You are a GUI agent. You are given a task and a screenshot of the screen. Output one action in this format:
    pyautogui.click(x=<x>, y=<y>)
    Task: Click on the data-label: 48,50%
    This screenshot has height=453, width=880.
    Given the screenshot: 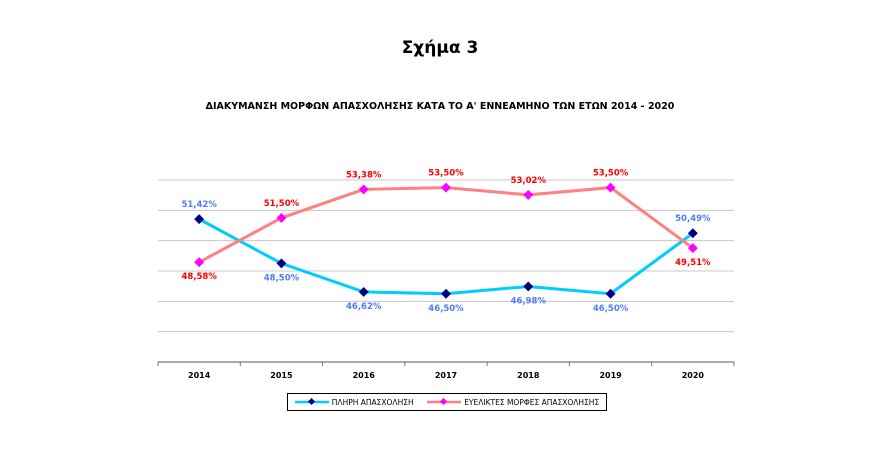 What is the action you would take?
    pyautogui.click(x=282, y=278)
    